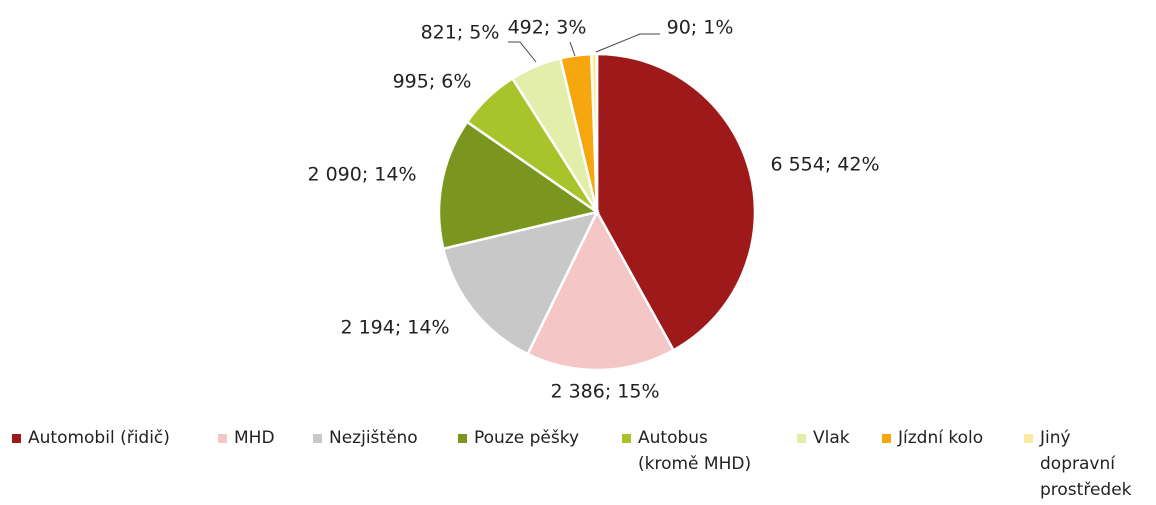 The width and height of the screenshot is (1156, 505). I want to click on legend-label: Jiný dopravní prostředek, so click(1086, 464).